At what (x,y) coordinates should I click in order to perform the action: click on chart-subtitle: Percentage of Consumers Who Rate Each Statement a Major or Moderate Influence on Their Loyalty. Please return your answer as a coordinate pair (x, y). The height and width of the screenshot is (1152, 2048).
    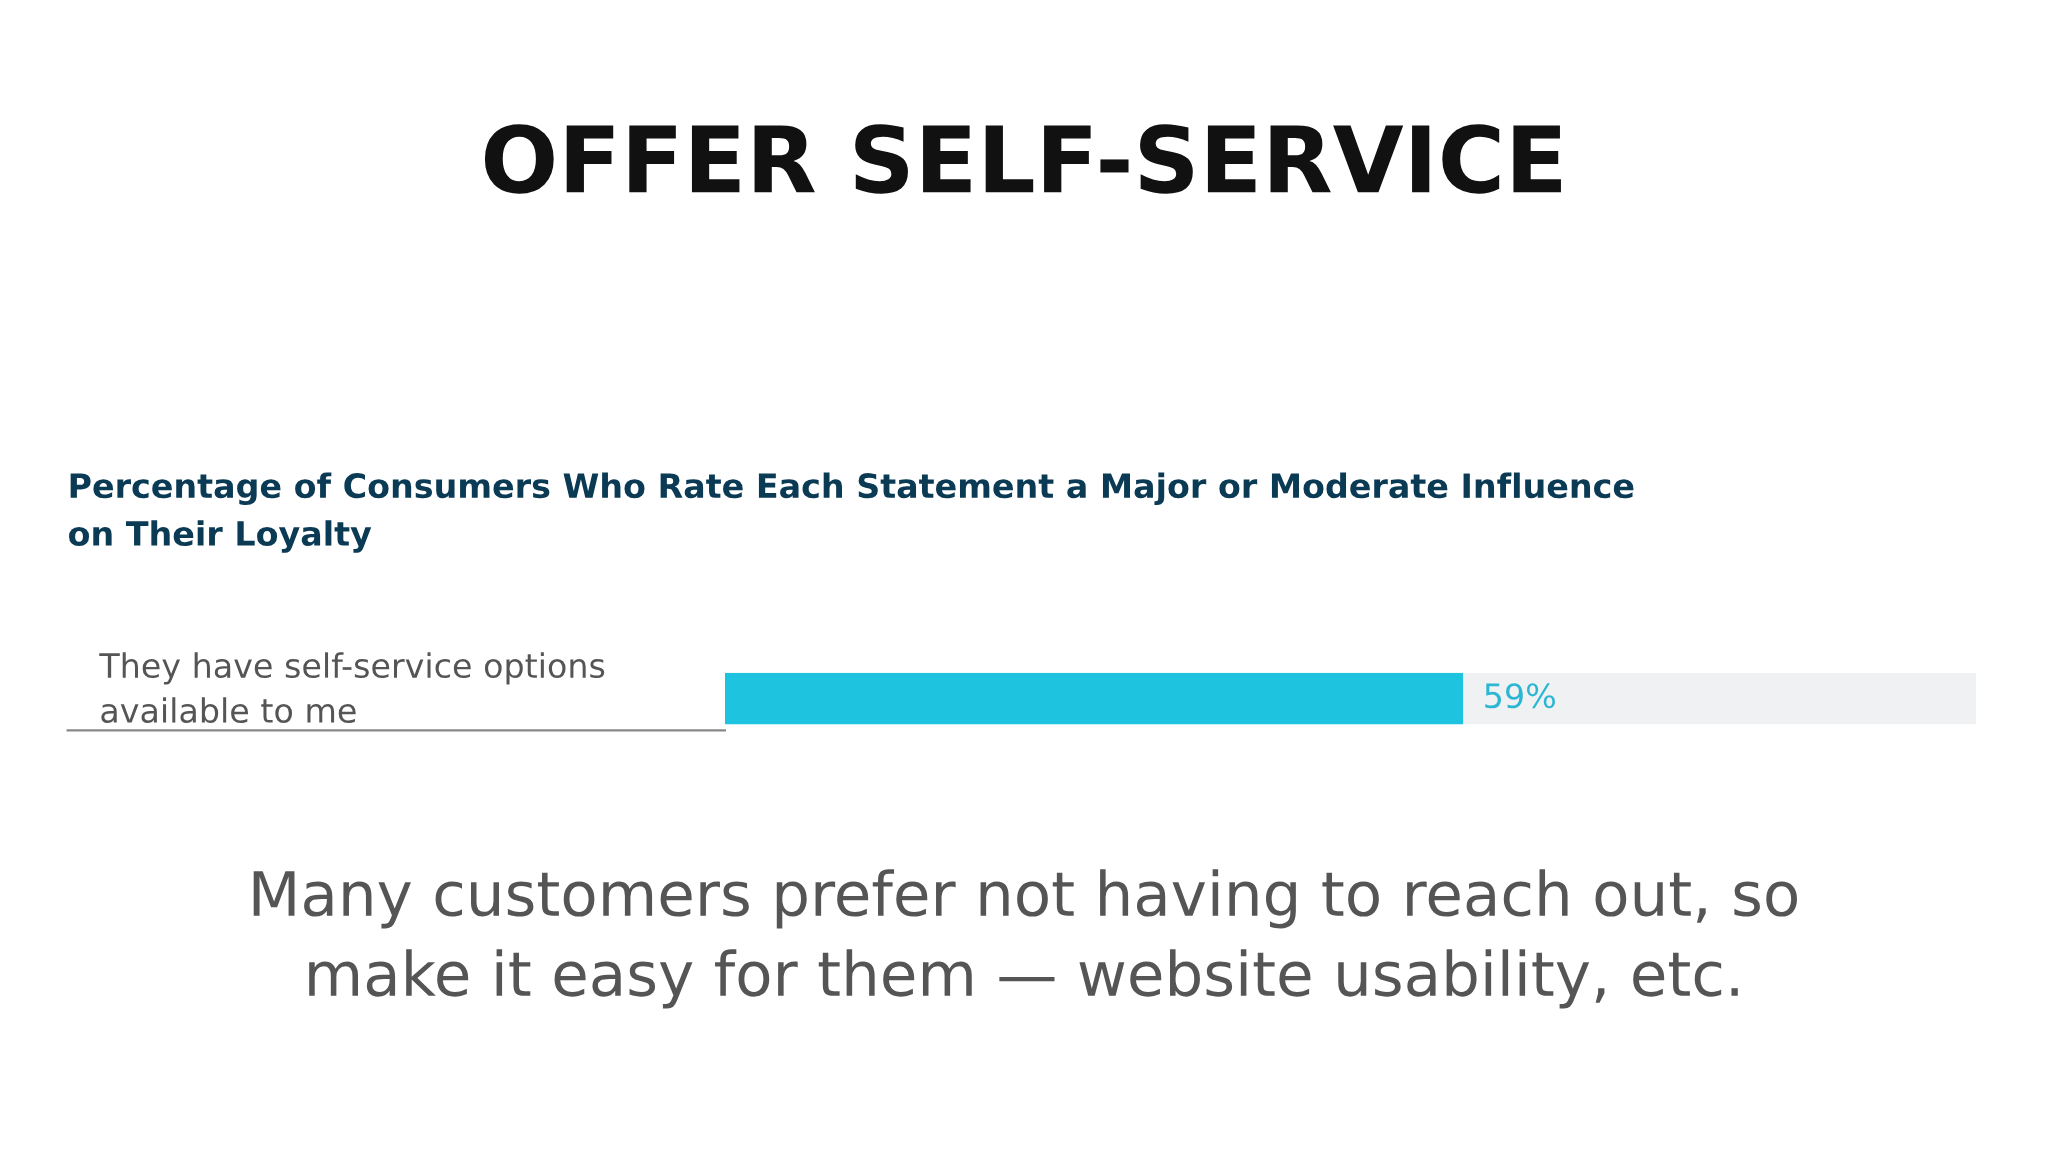
    Looking at the image, I should click on (851, 512).